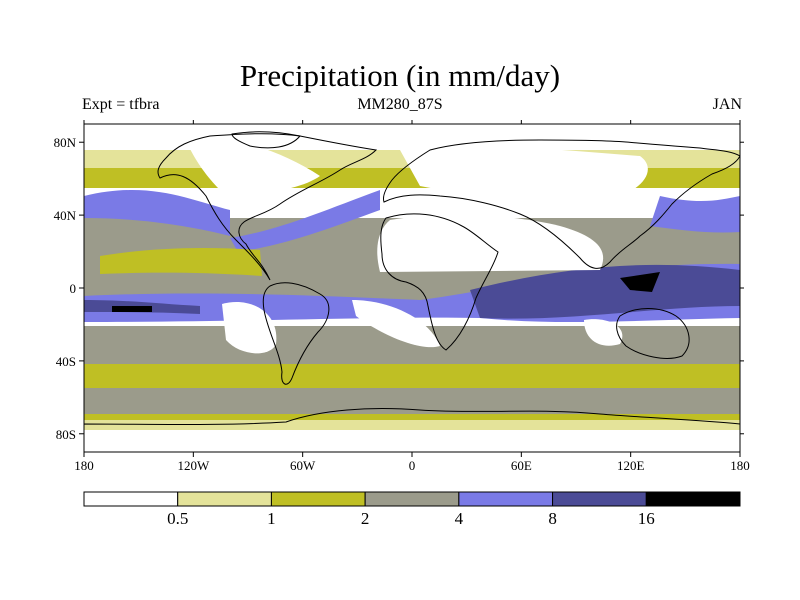  I want to click on arctic-dry, so click(412, 138).